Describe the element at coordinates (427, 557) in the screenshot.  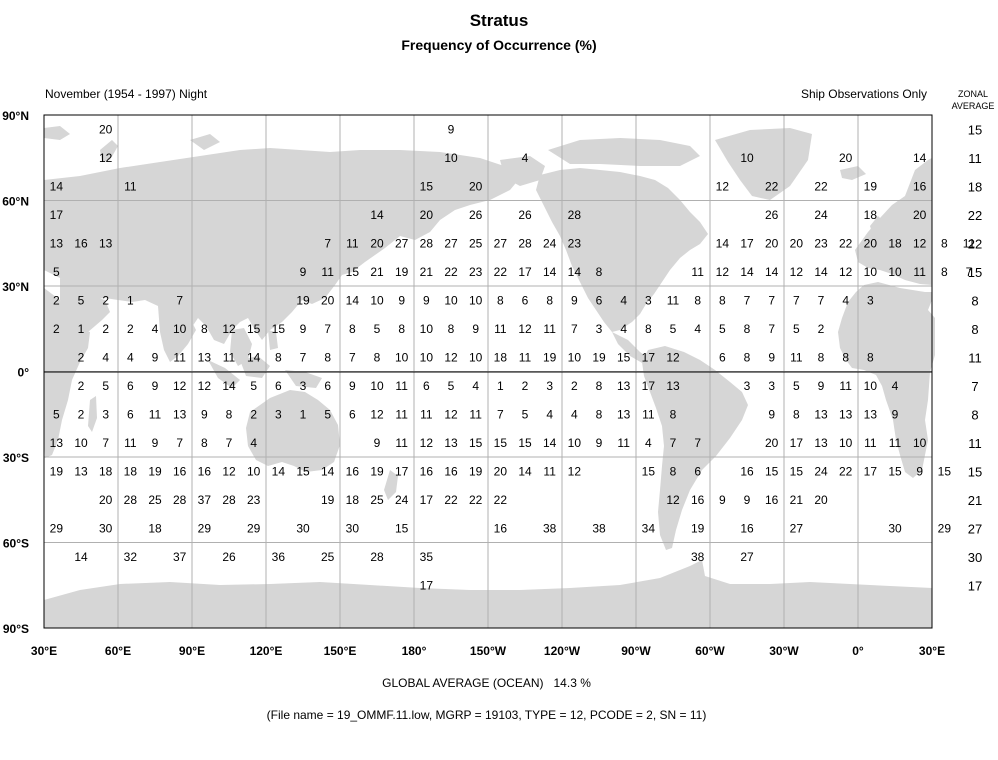
I see `grid-value: 35` at that location.